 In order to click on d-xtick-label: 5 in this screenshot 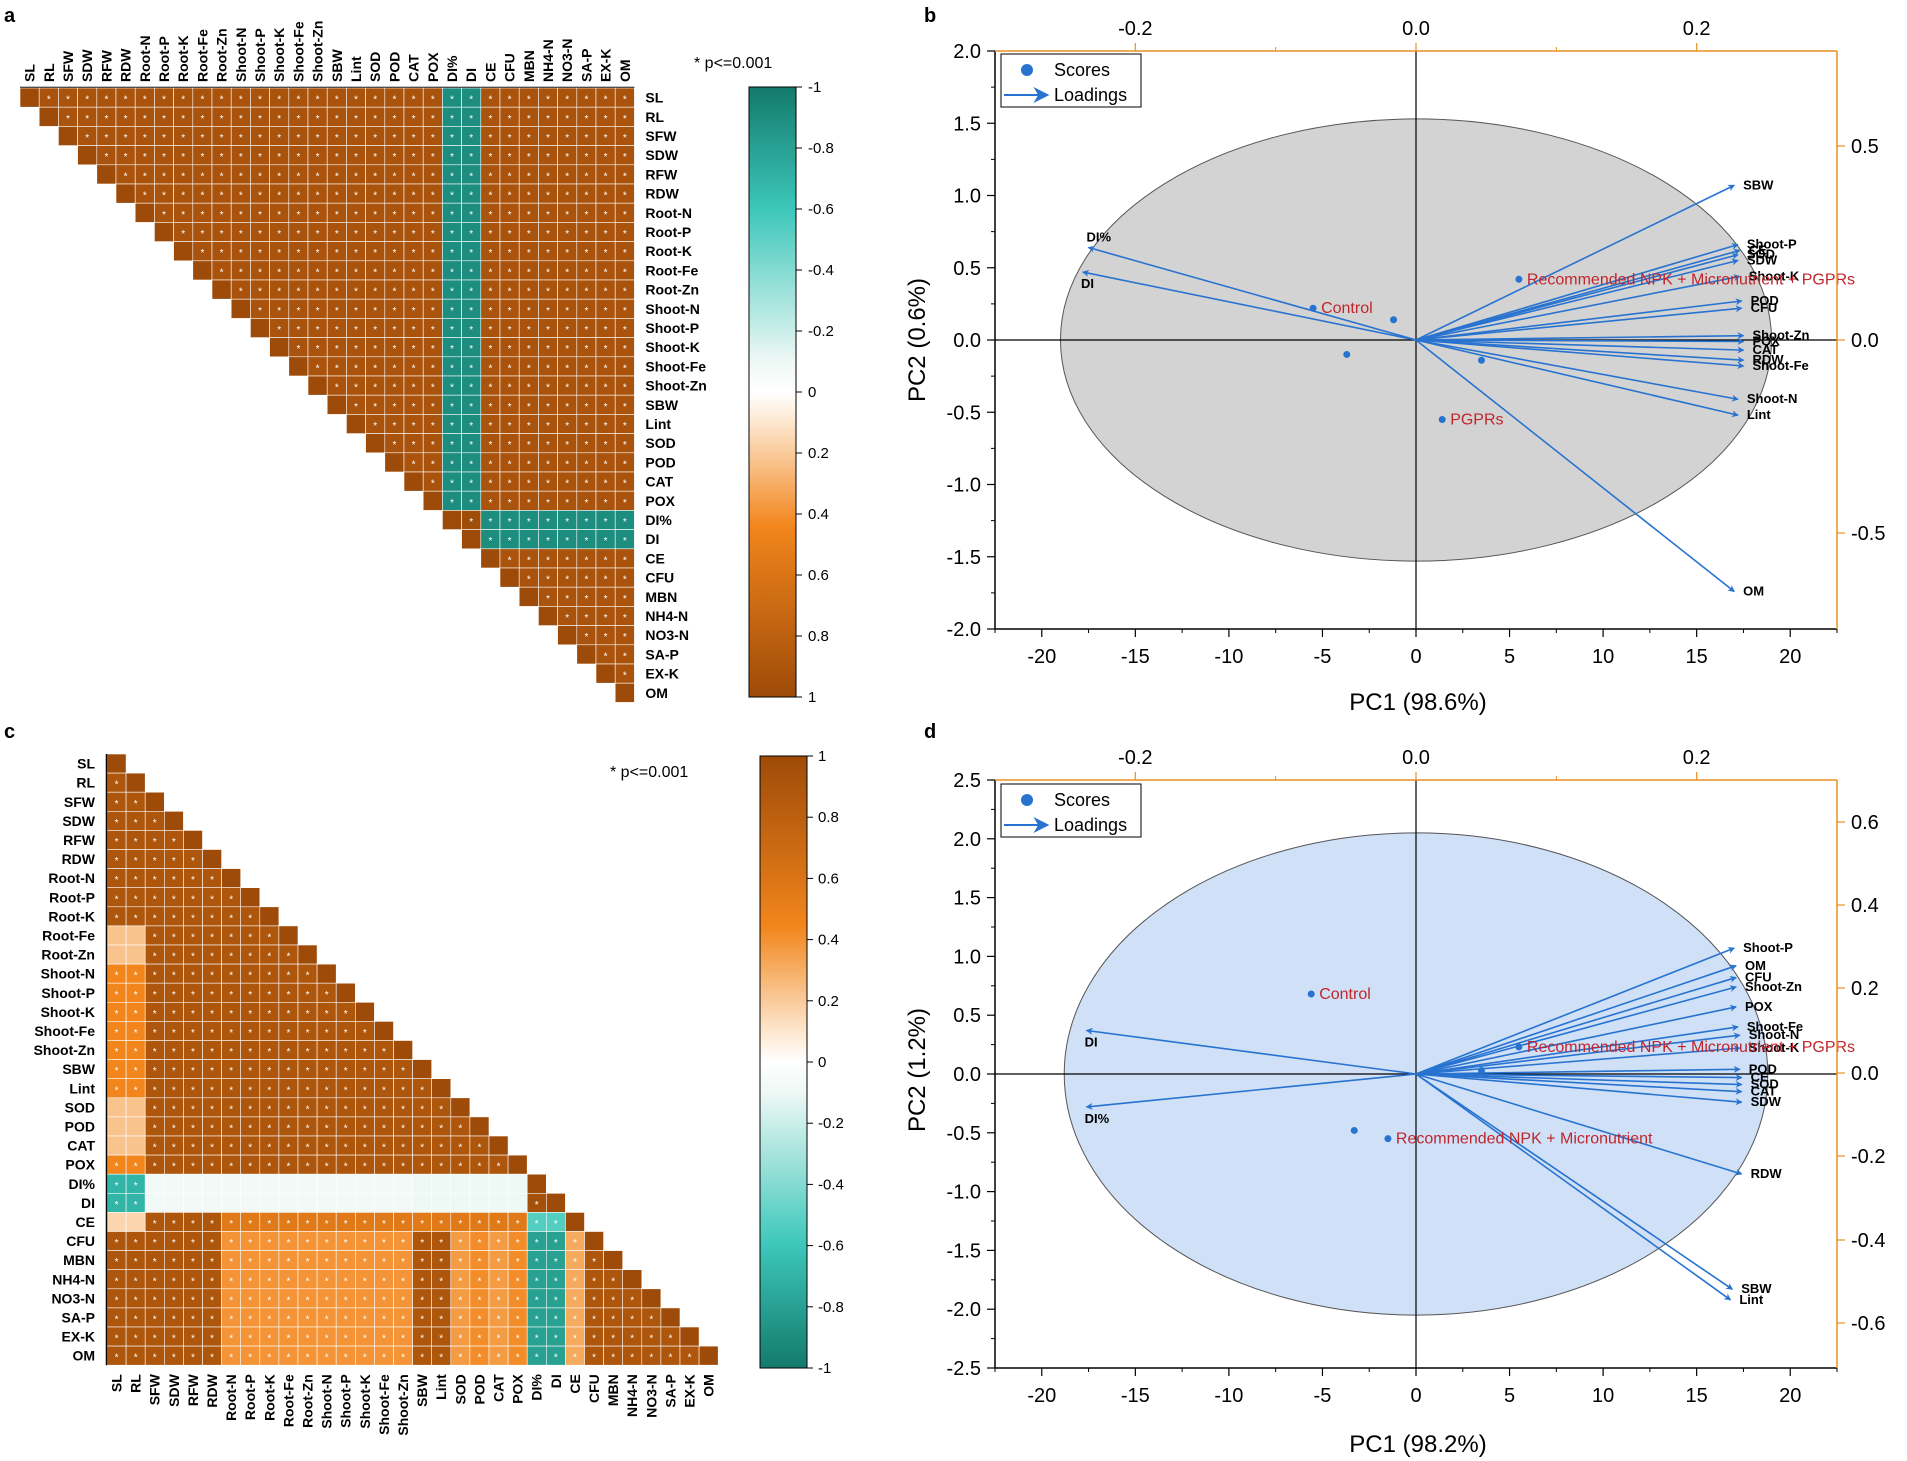, I will do `click(1509, 1396)`.